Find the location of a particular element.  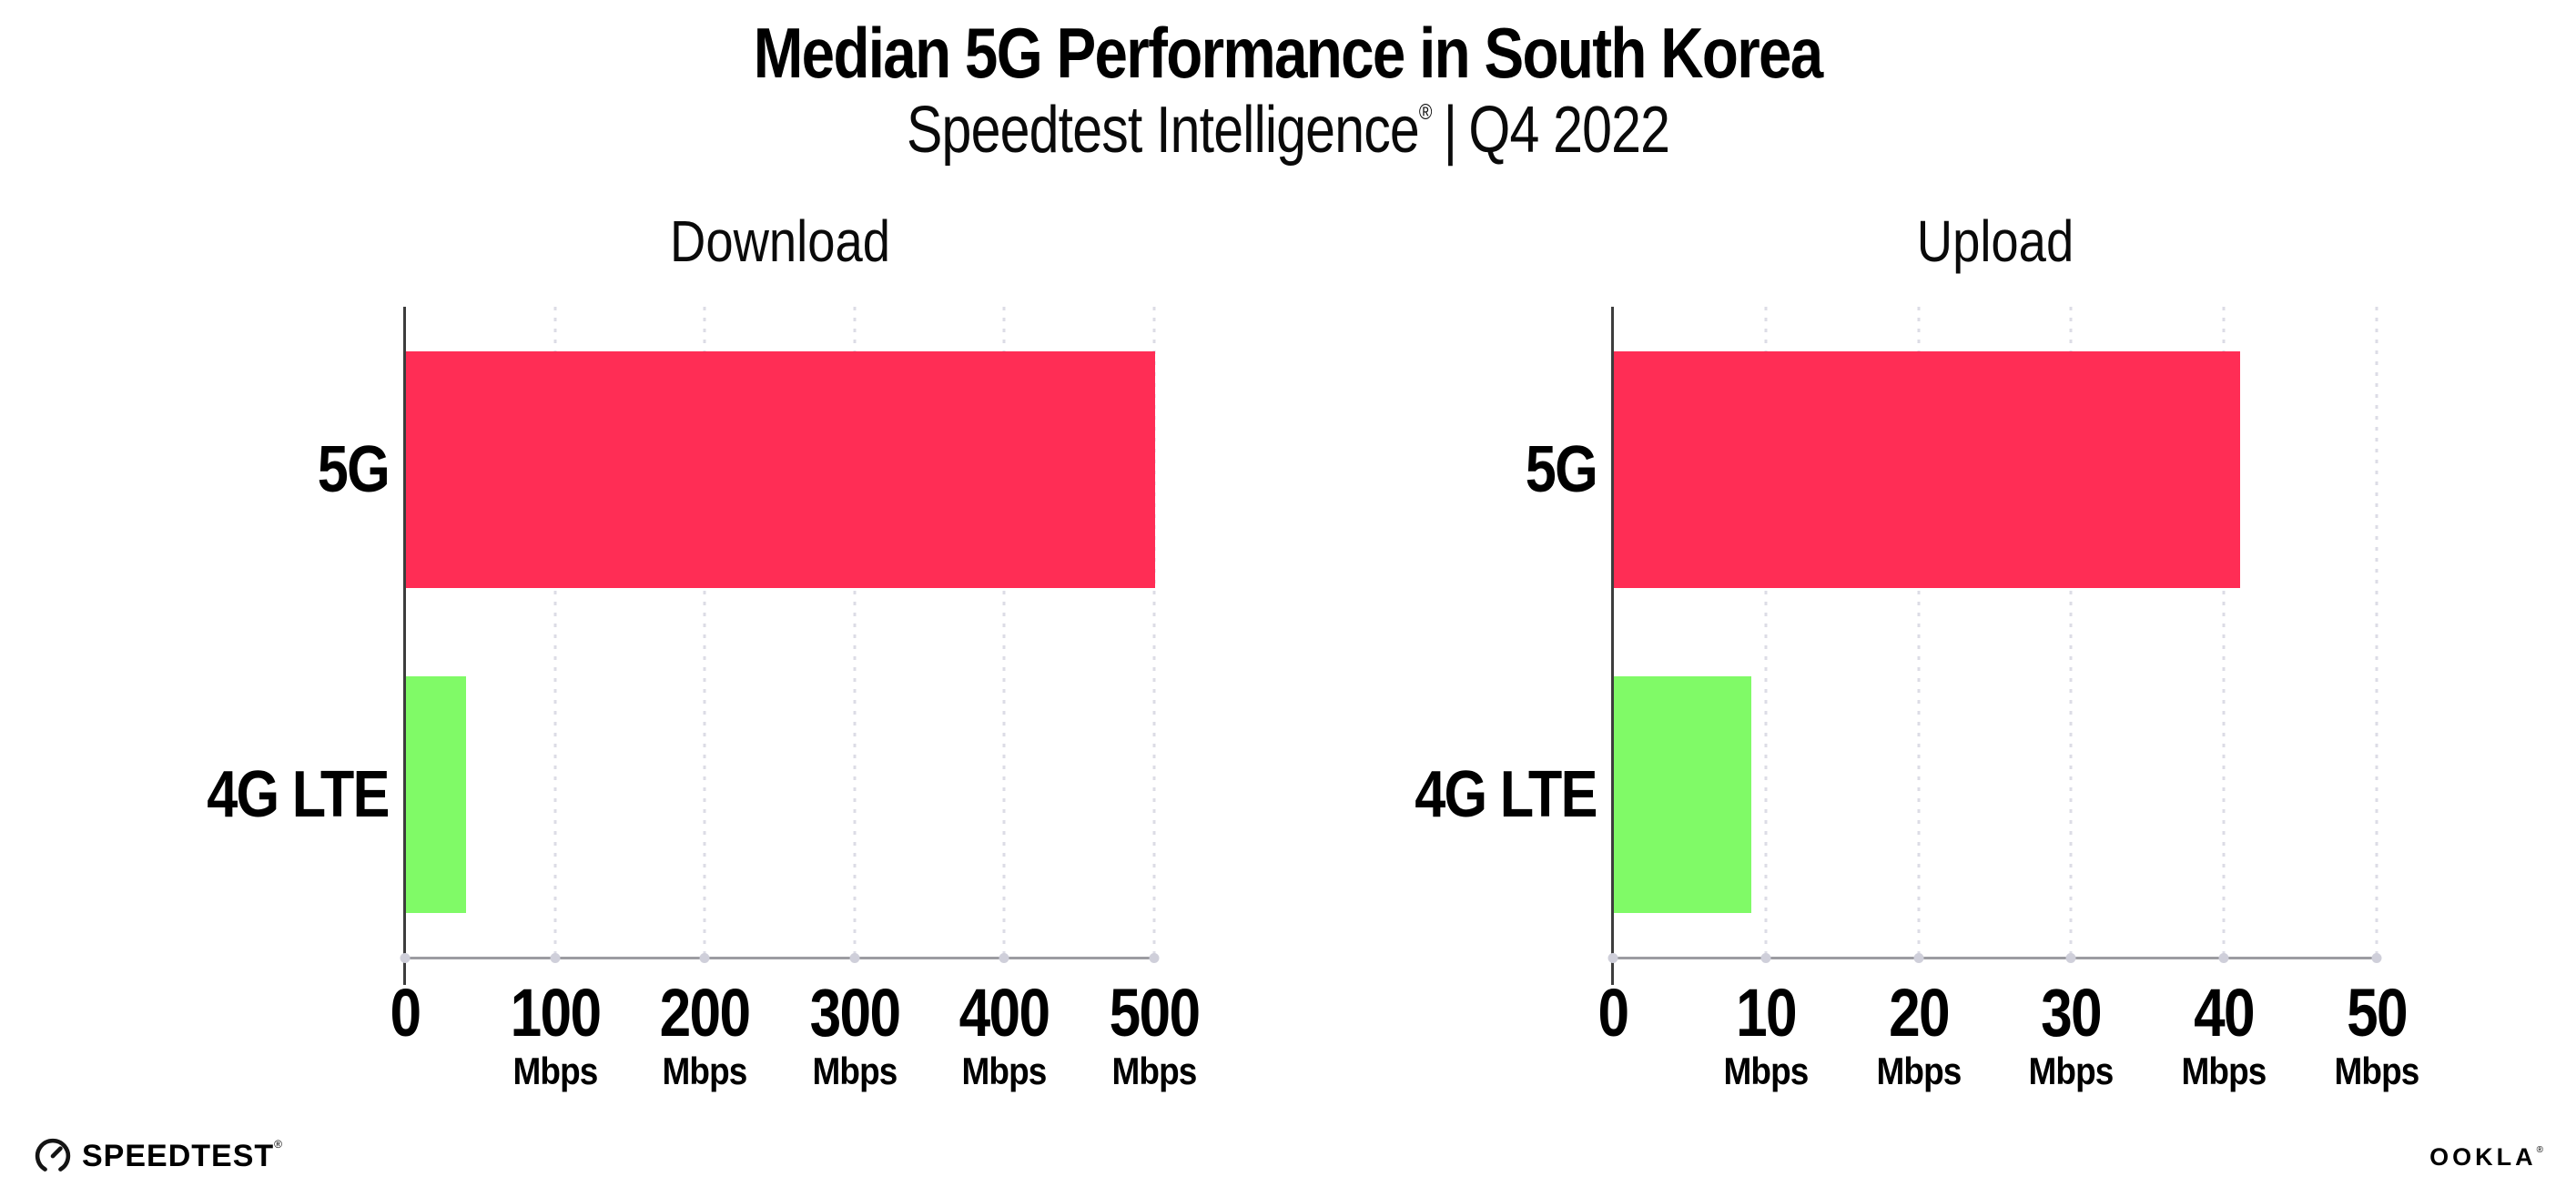

x-tick-label: 300 Mbps is located at coordinates (854, 1034).